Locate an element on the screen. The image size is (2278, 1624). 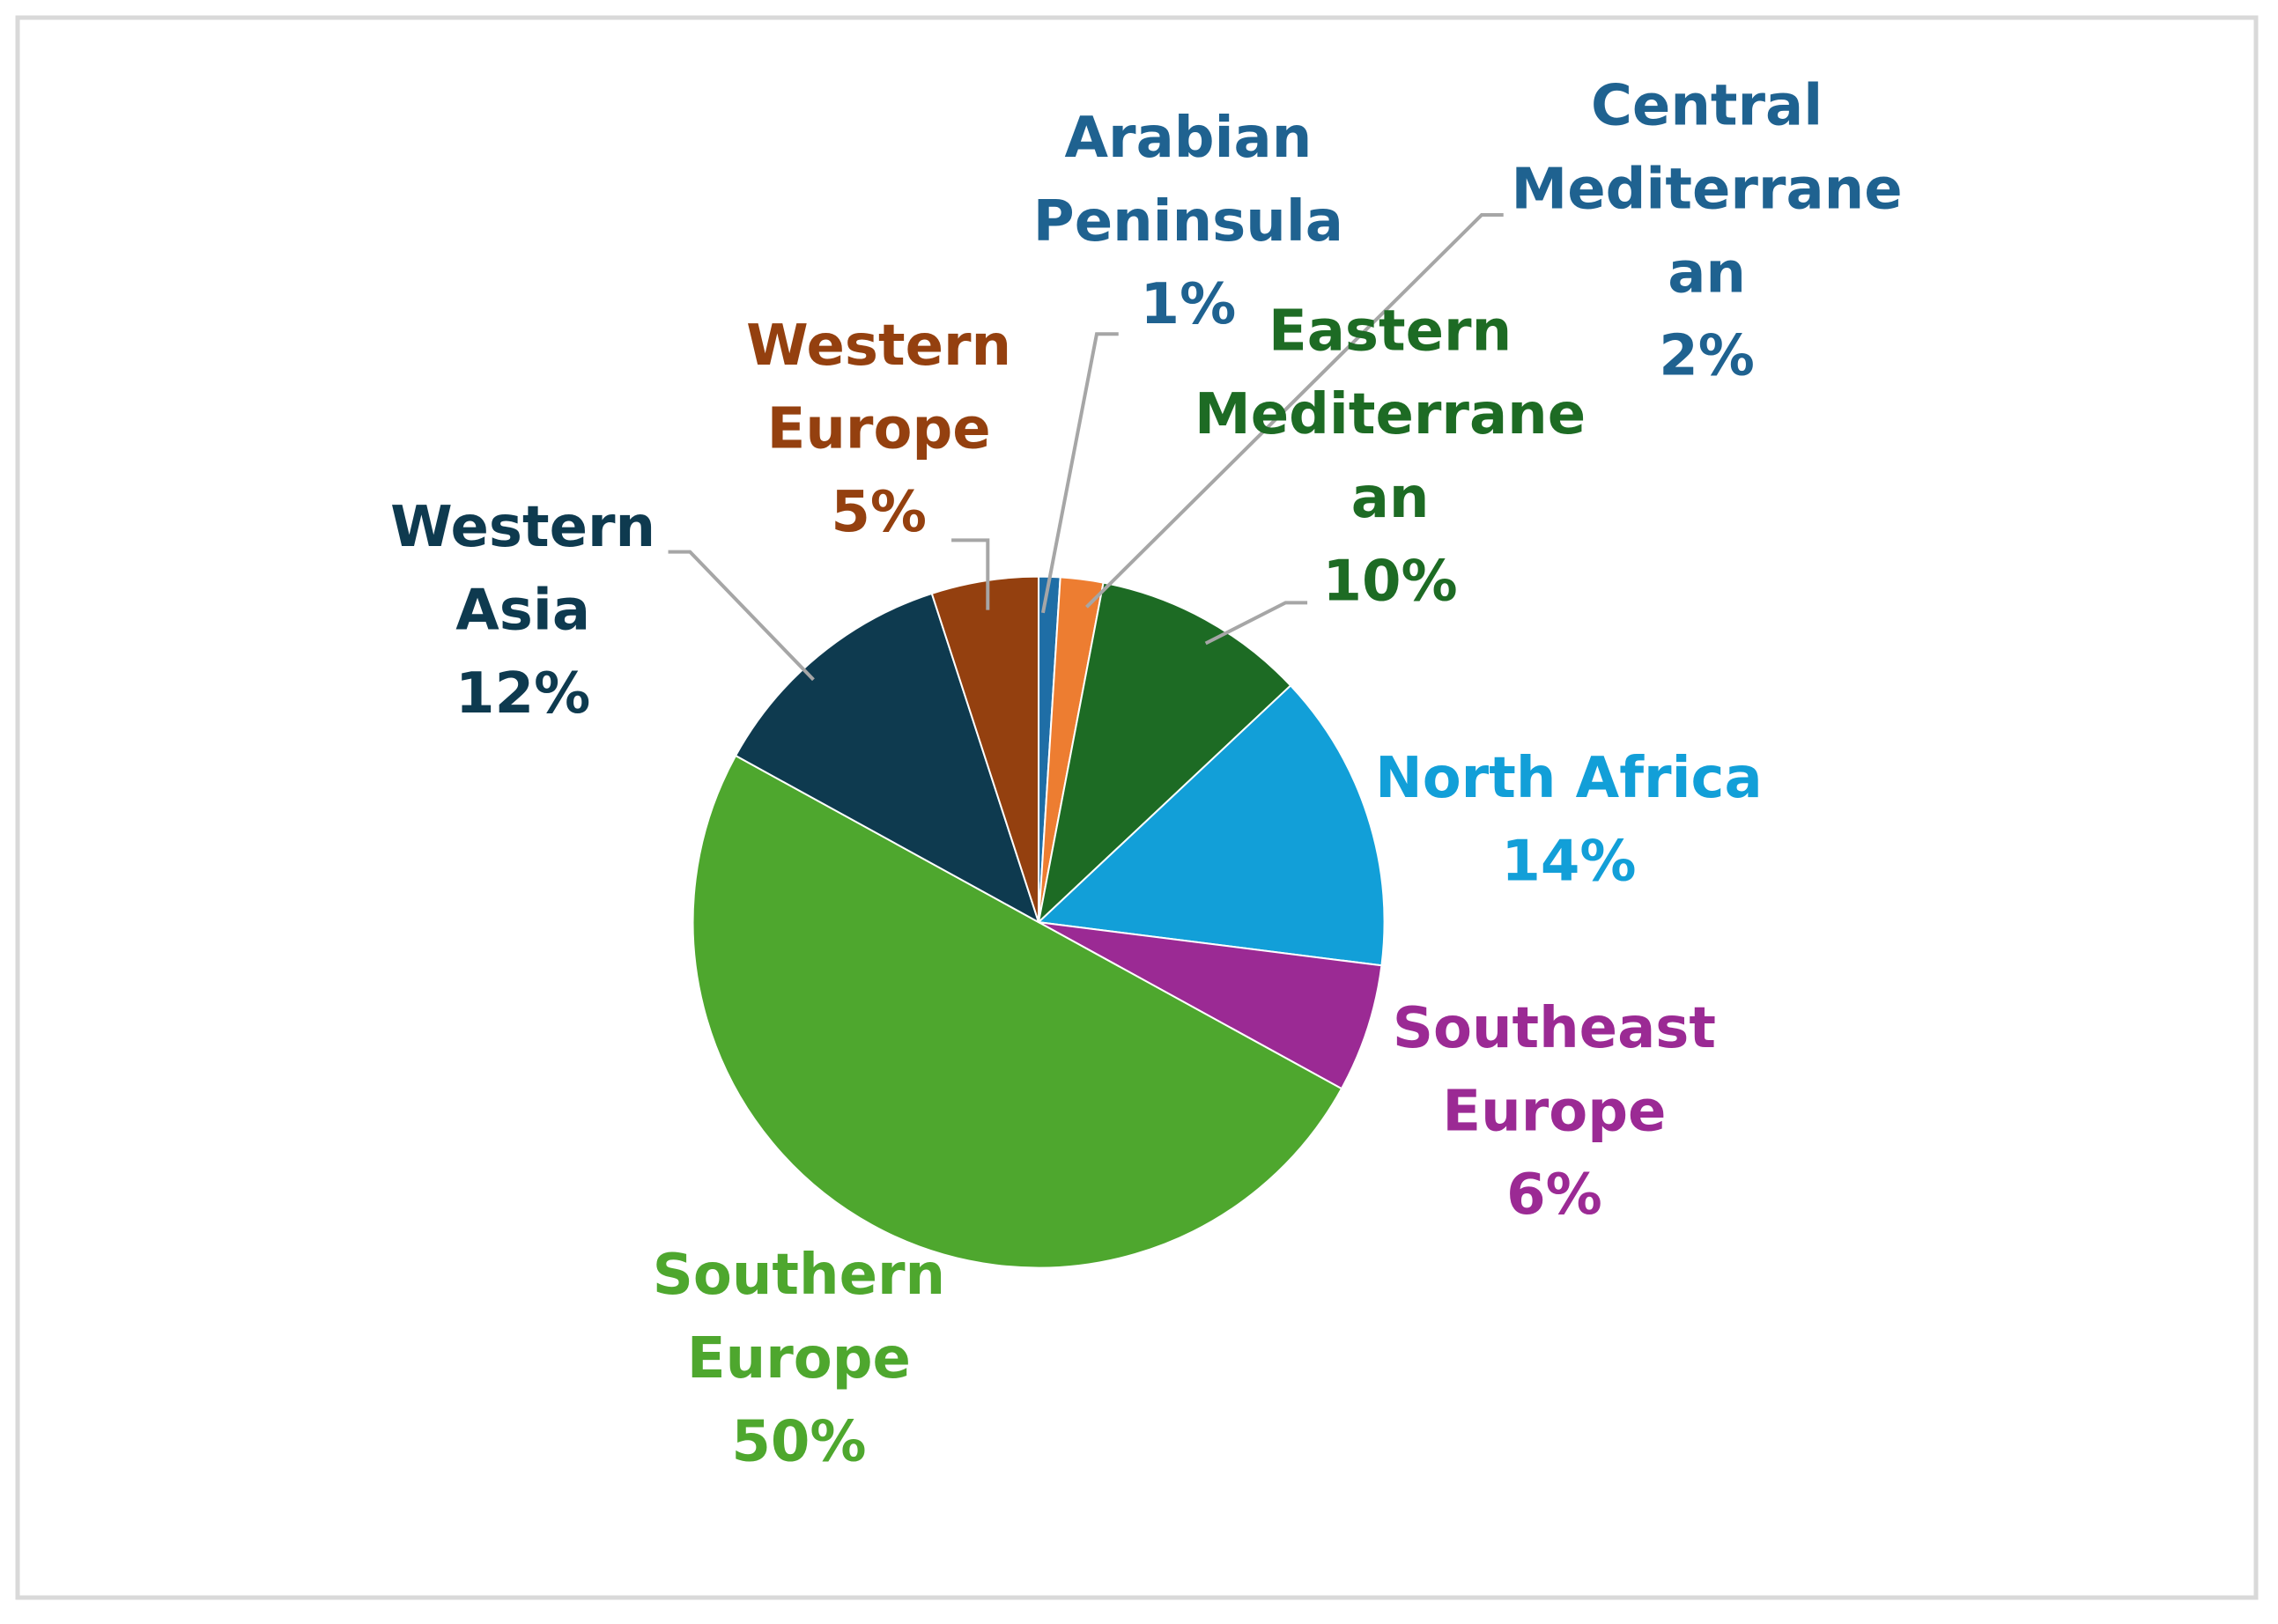
slice-label: Southeast Europe is located at coordinates (1554, 1069).